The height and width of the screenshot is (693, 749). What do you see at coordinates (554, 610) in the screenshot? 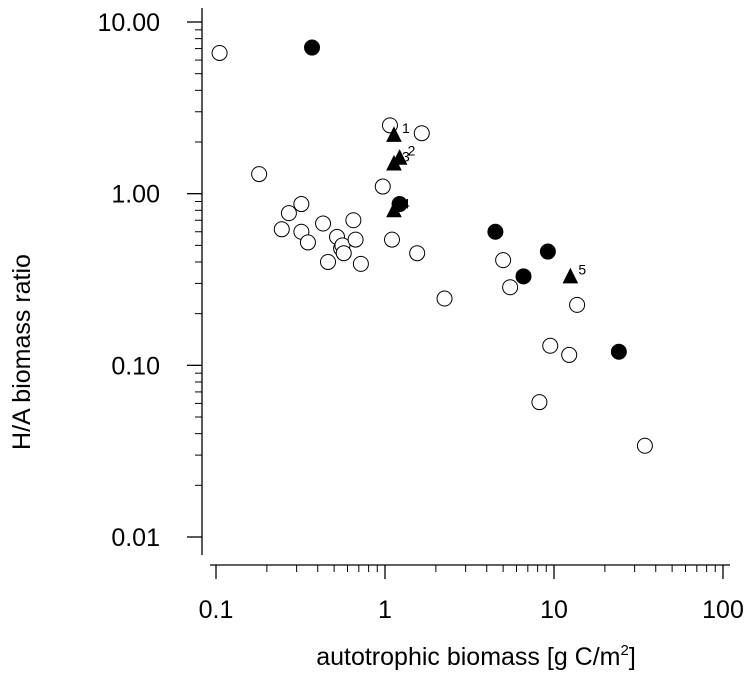
I see `x-tick-label: 10` at bounding box center [554, 610].